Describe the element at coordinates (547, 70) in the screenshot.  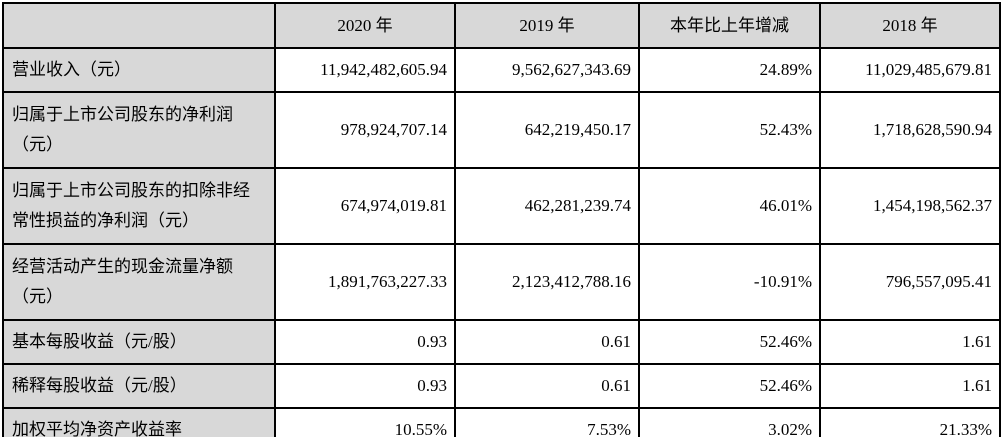
I see `cell-2019: 9,562,627,343.69` at that location.